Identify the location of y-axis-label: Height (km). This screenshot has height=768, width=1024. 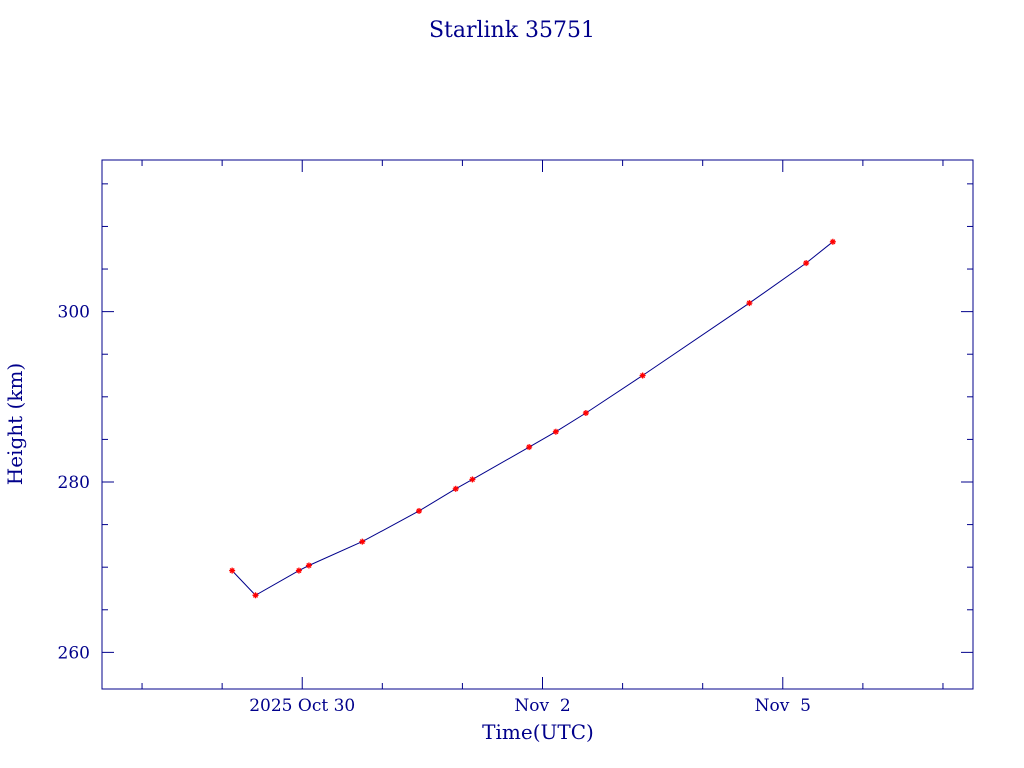
(15, 424).